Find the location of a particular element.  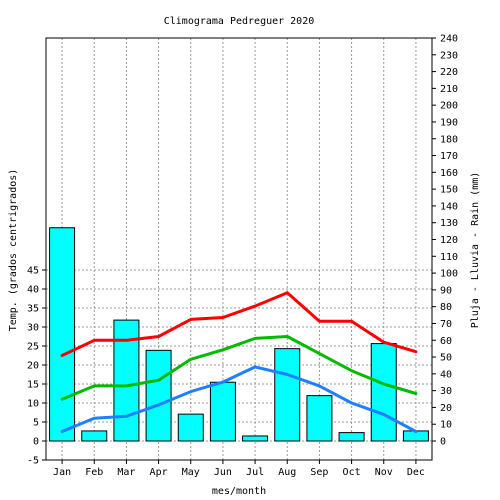

left-tick-label: 5 is located at coordinates (36, 423).